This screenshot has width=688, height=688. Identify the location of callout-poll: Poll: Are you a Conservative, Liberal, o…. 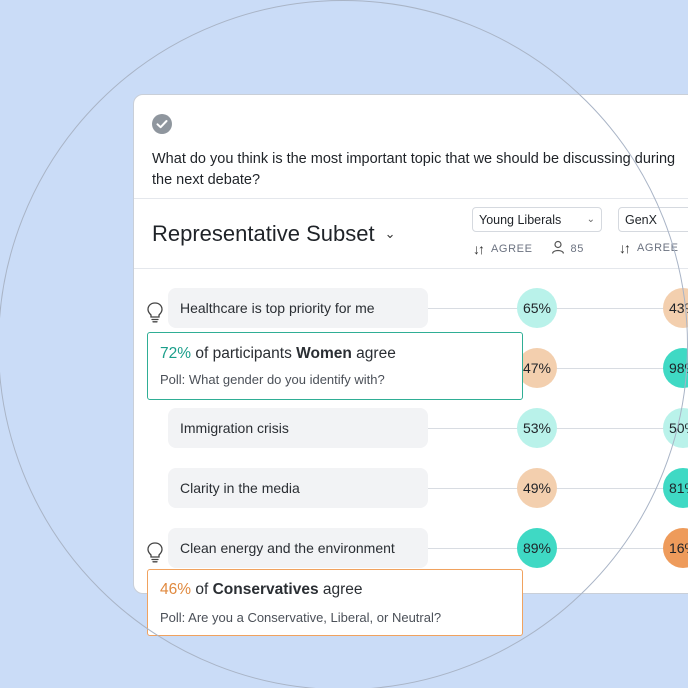
(301, 617).